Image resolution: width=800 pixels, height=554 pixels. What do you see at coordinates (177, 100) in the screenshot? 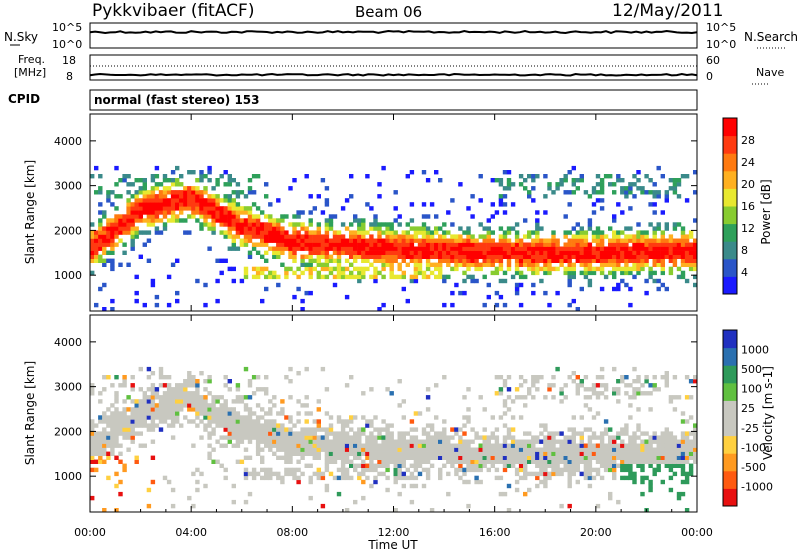
I see `cpid-value: normal (fast stereo) 153` at bounding box center [177, 100].